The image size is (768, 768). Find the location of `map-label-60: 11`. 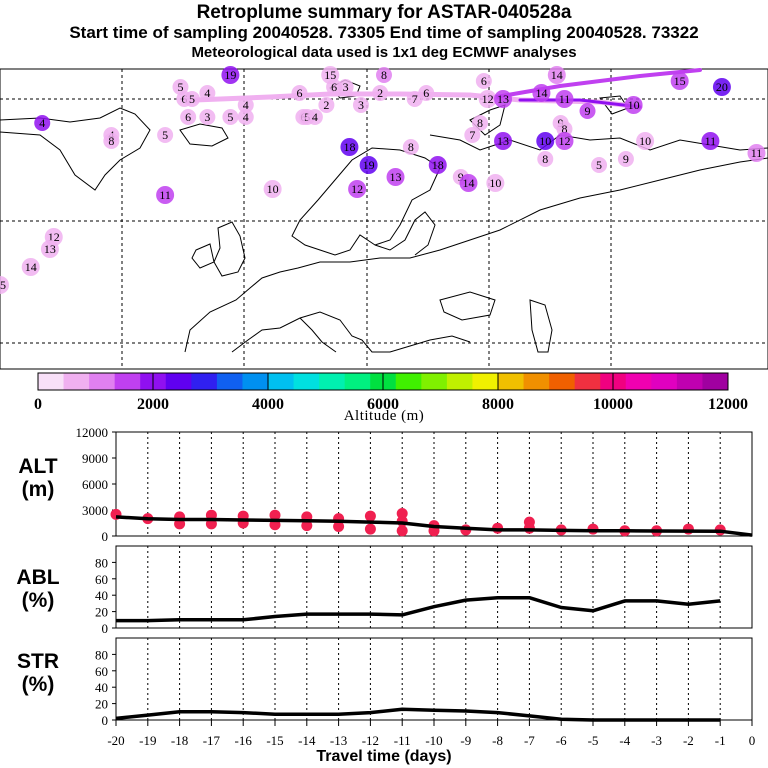

map-label-60: 11 is located at coordinates (165, 195).